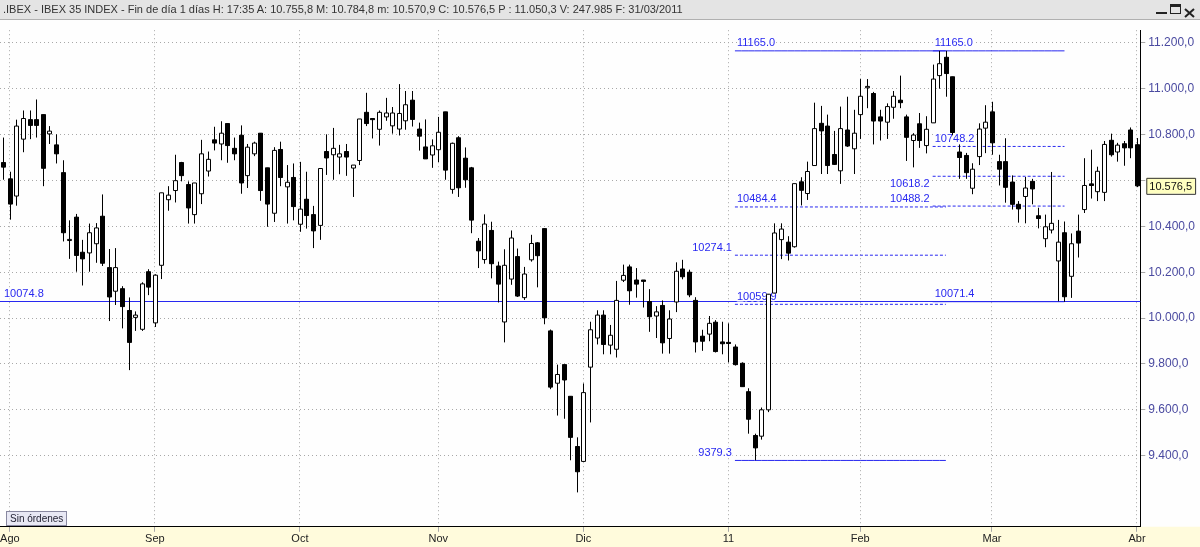  I want to click on x-tick-label: Ago, so click(10, 538).